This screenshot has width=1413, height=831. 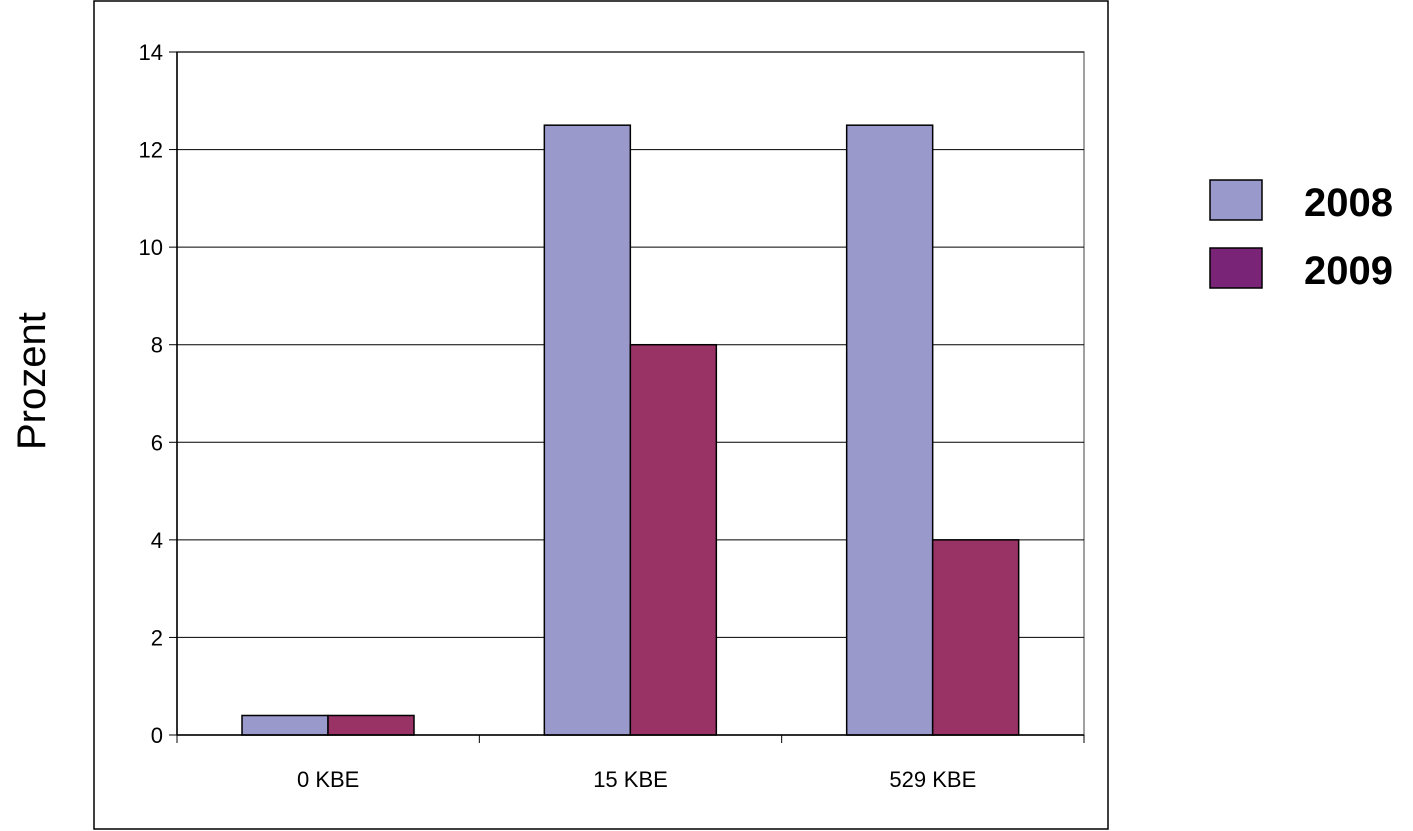 I want to click on y-tick-label: 2, so click(x=157, y=637).